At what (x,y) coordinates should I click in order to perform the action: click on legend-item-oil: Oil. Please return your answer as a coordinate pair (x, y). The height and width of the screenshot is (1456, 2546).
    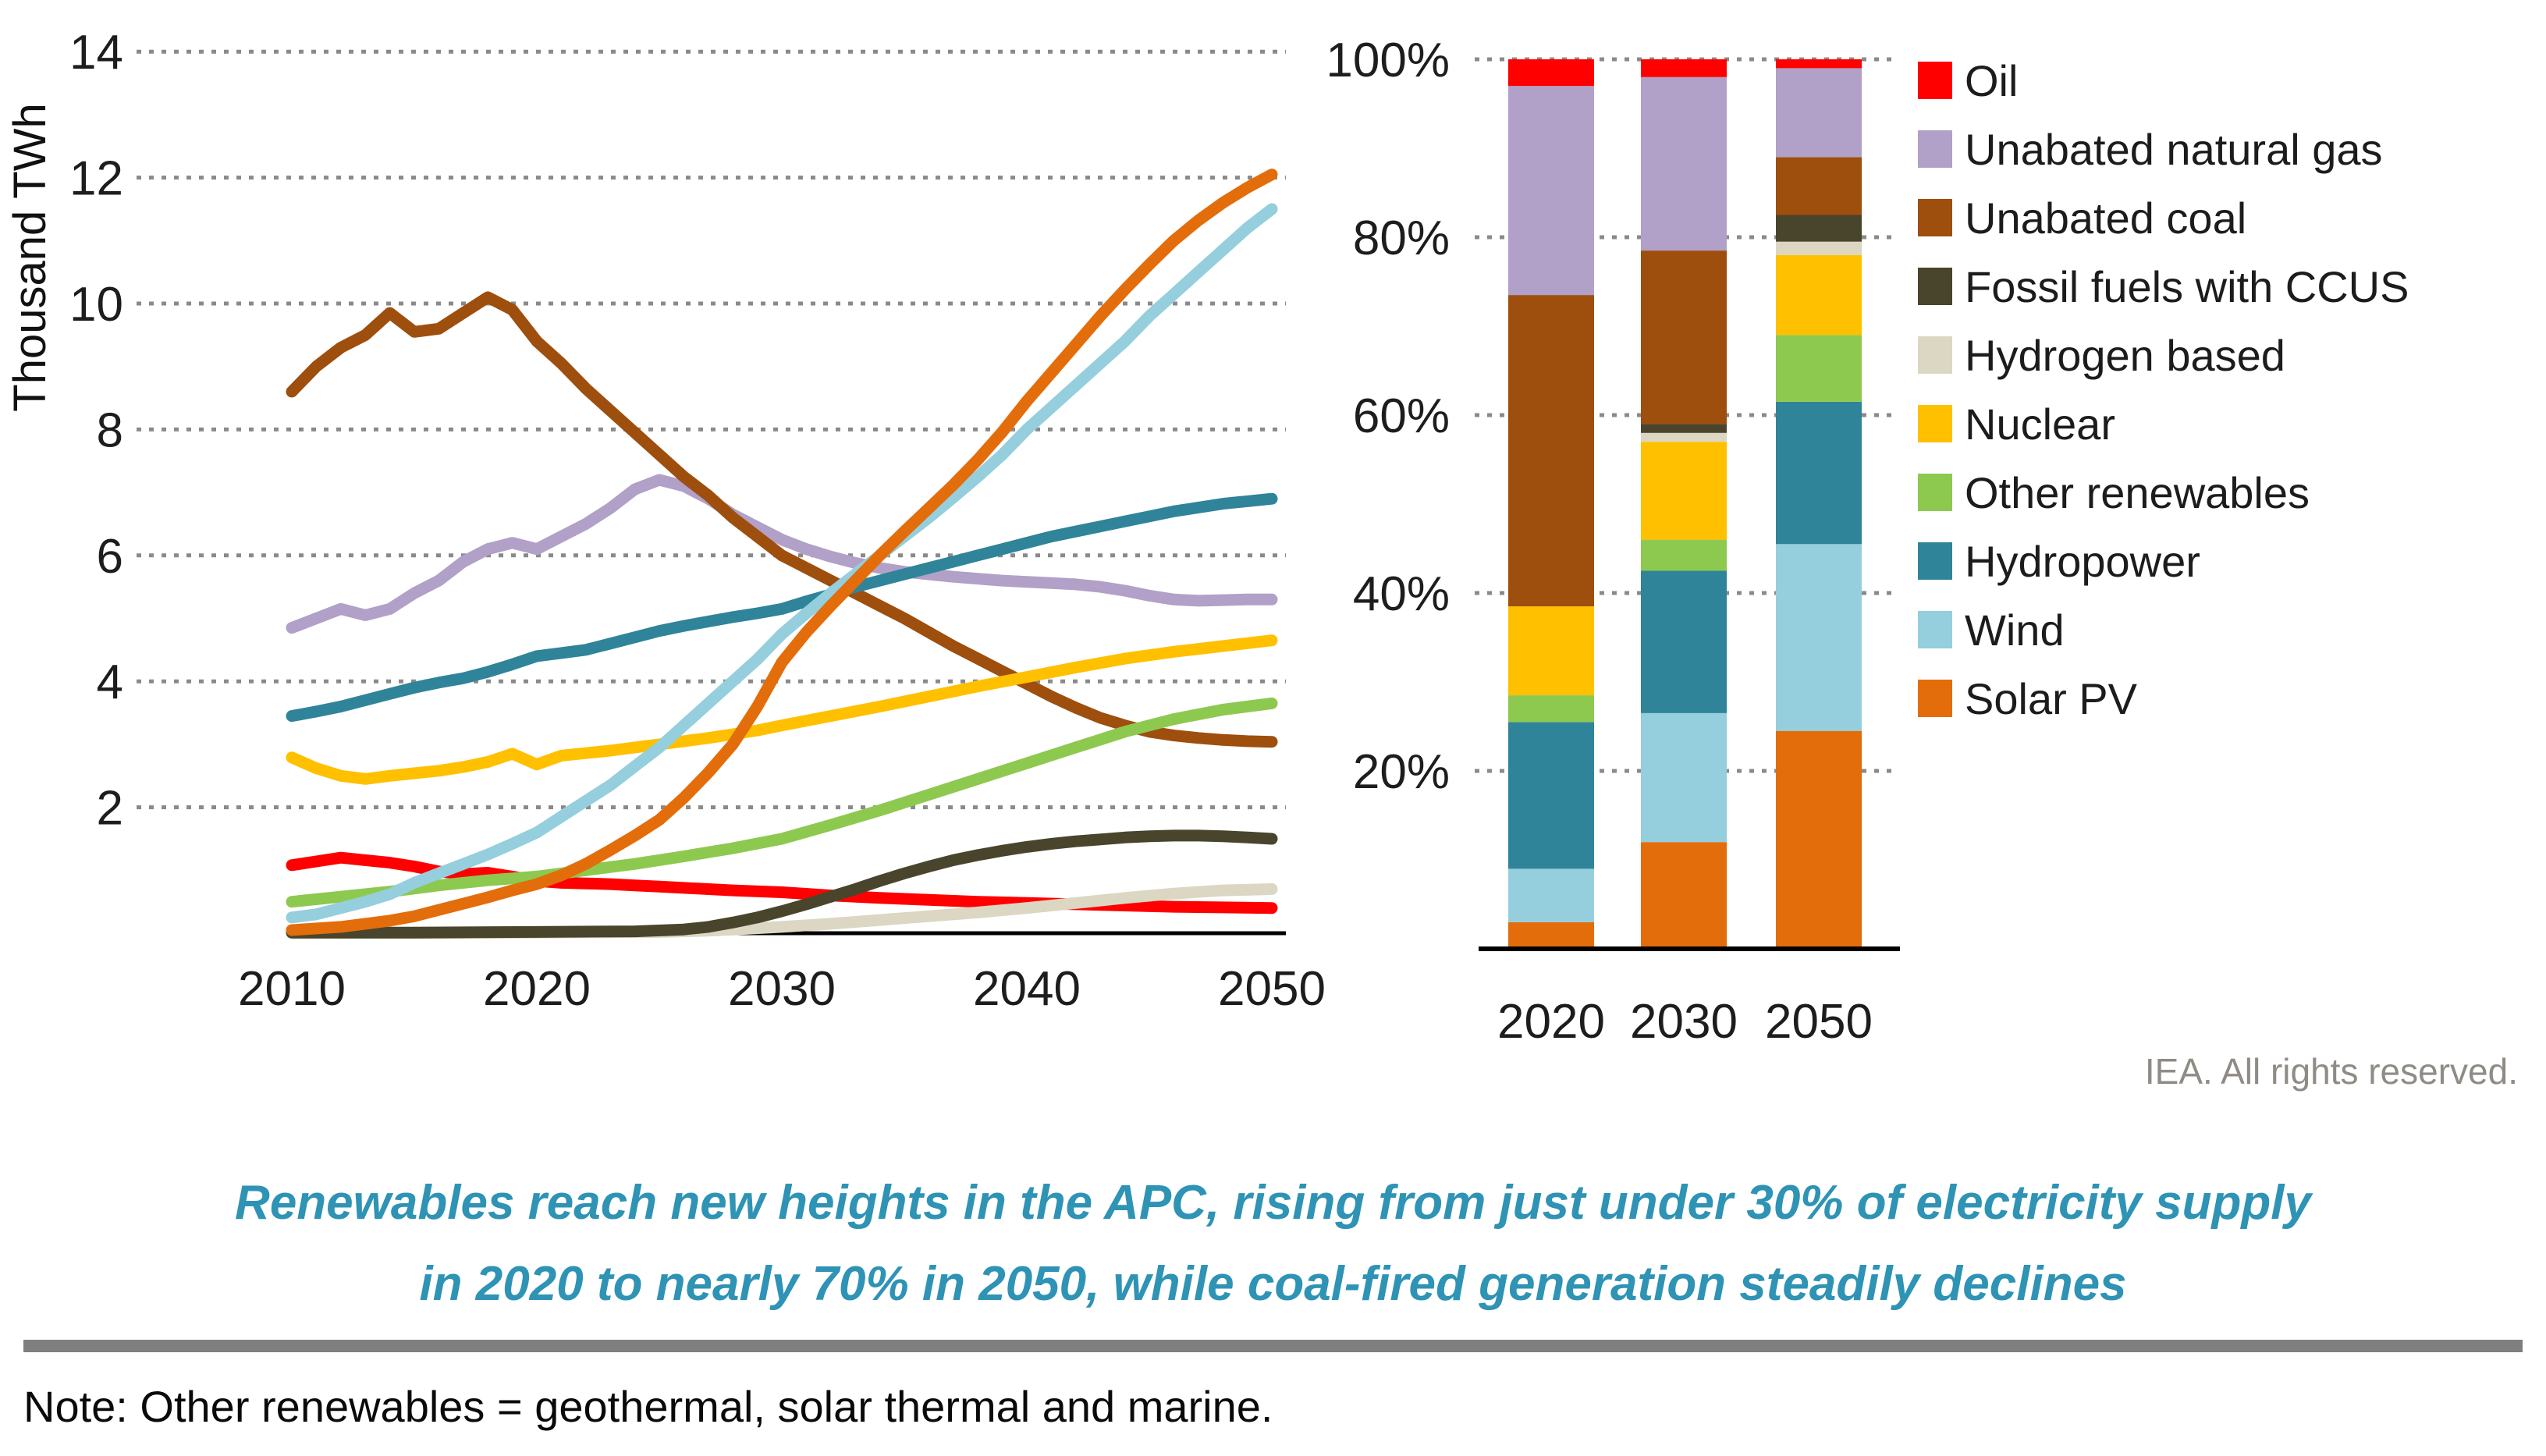
    Looking at the image, I should click on (2163, 81).